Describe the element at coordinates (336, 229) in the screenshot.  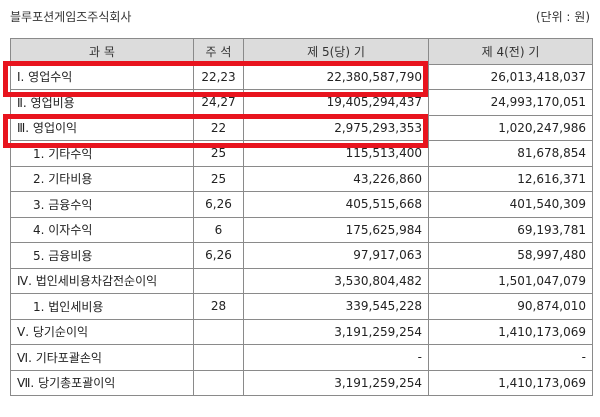
I see `row-current-value: 175,625,984` at that location.